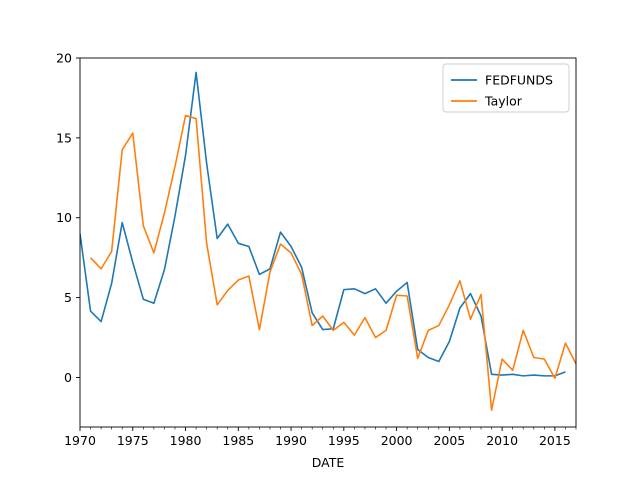 This screenshot has width=640, height=480. I want to click on x-tick-label: 2005, so click(449, 440).